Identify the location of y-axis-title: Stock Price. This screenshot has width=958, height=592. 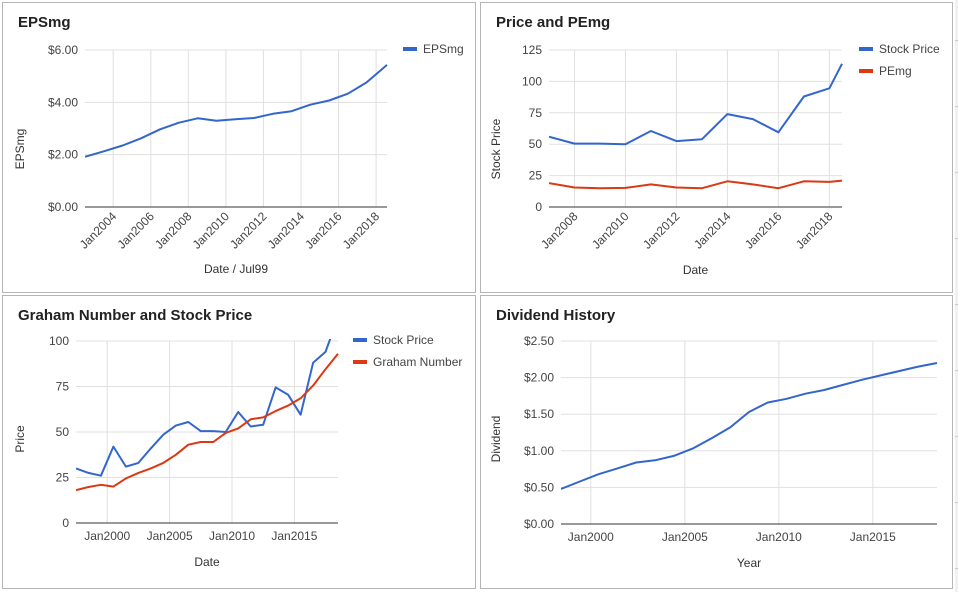
(496, 148).